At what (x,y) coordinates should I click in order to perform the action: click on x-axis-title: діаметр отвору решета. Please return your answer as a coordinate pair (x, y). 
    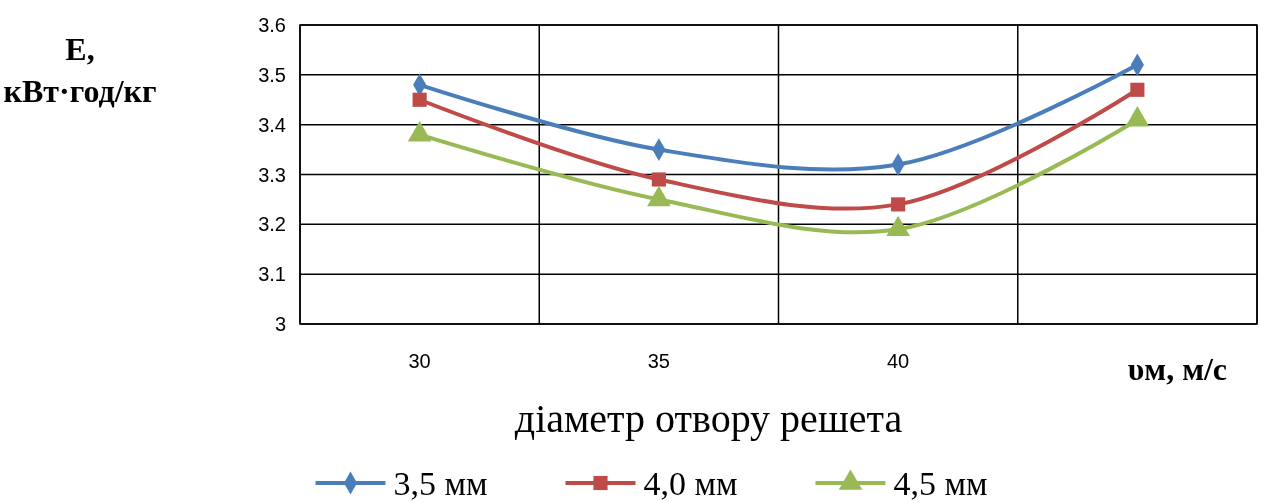
    Looking at the image, I should click on (708, 418).